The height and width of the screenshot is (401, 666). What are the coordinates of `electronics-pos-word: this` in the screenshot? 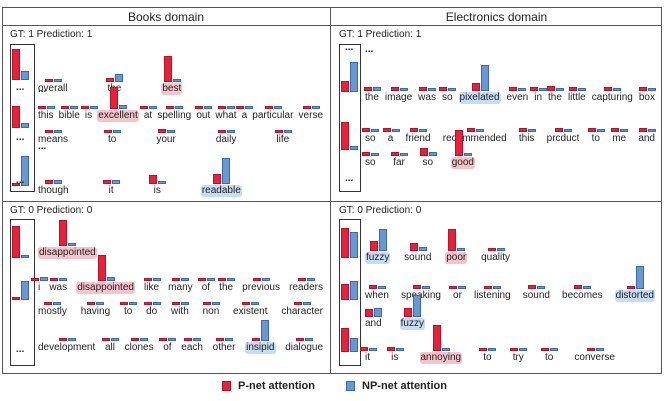 It's located at (526, 138).